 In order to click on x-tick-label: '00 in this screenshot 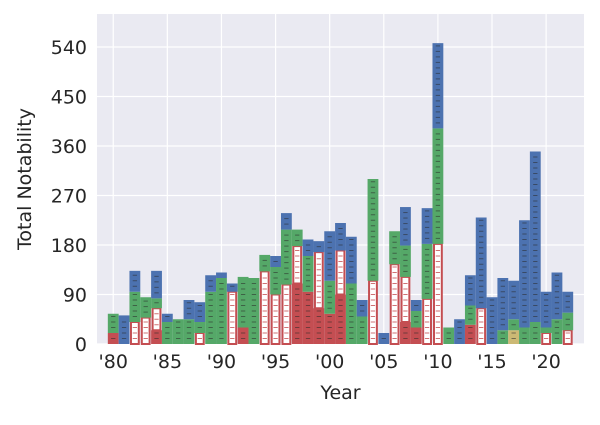, I will do `click(329, 362)`.